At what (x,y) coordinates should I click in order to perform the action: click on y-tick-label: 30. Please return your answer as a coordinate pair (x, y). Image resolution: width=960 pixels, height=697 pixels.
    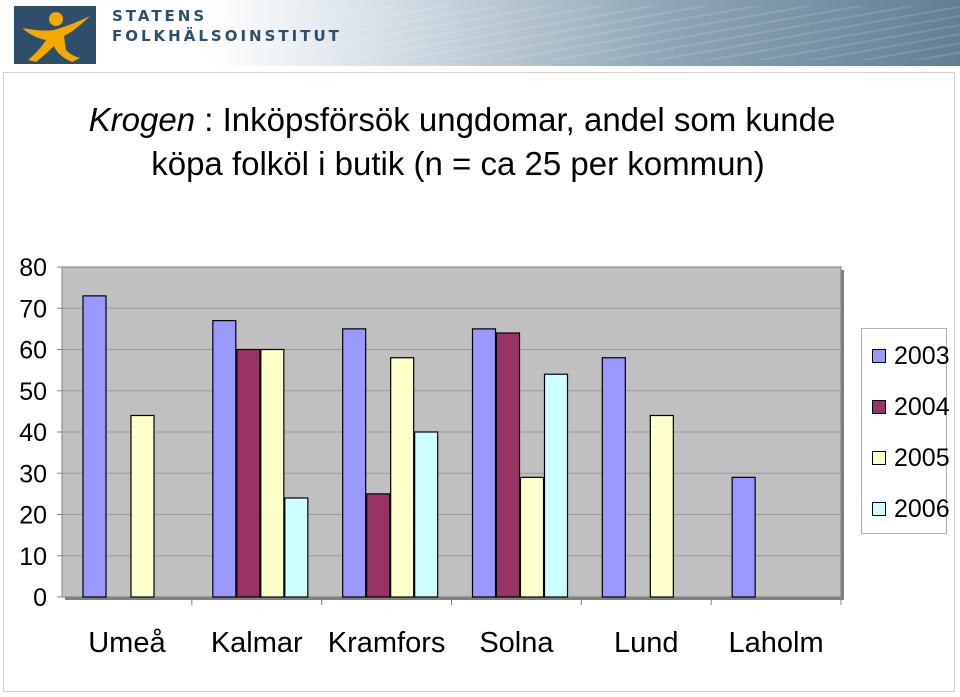
    Looking at the image, I should click on (33, 474).